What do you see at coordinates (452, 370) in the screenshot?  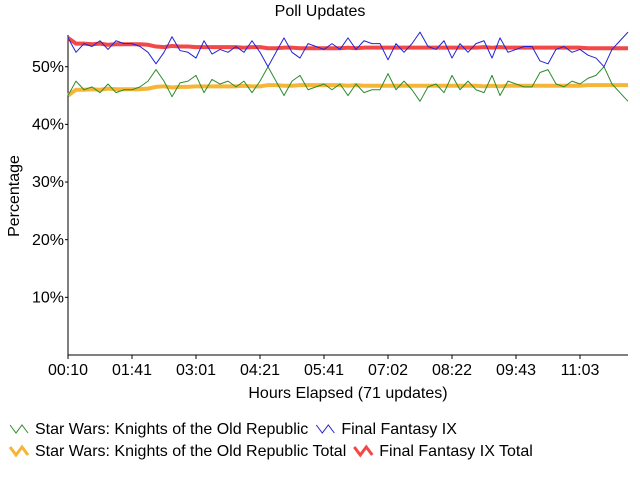 I see `x-tick-label: 08:22` at bounding box center [452, 370].